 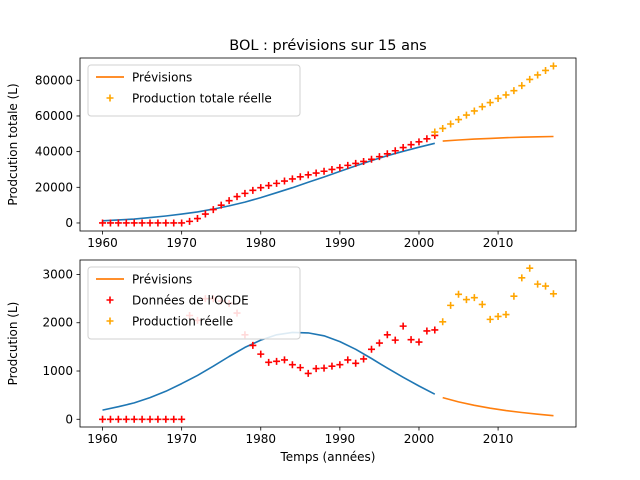 What do you see at coordinates (13, 144) in the screenshot?
I see `y-axis-label: Prodcution totale (L)` at bounding box center [13, 144].